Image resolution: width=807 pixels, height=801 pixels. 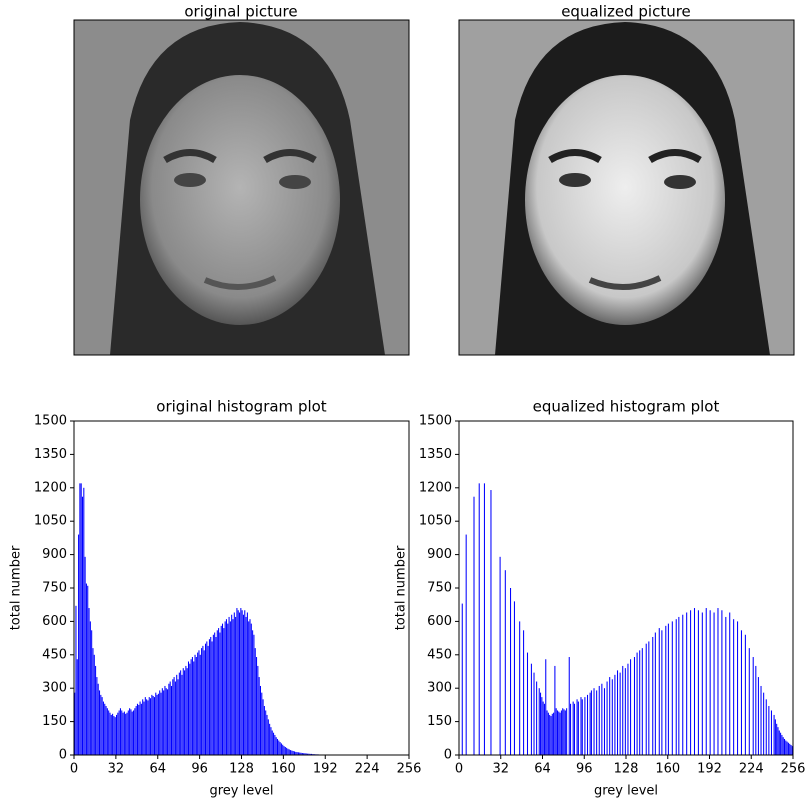 I want to click on x-tick-label: 224, so click(x=751, y=769).